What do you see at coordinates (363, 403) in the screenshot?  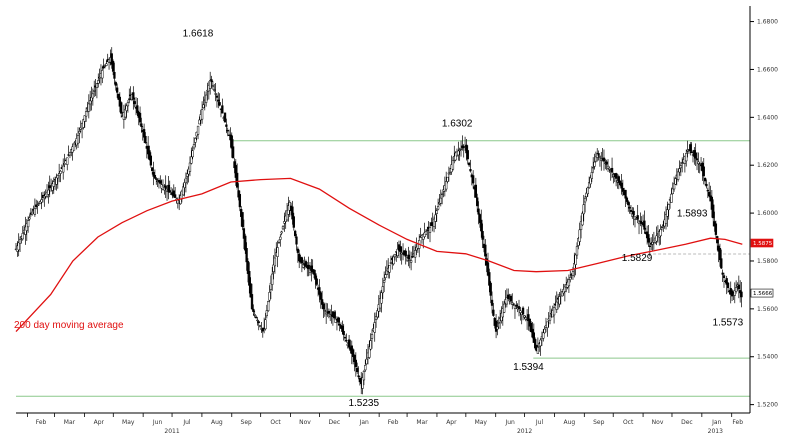 I see `price-annotation: 1.5235` at bounding box center [363, 403].